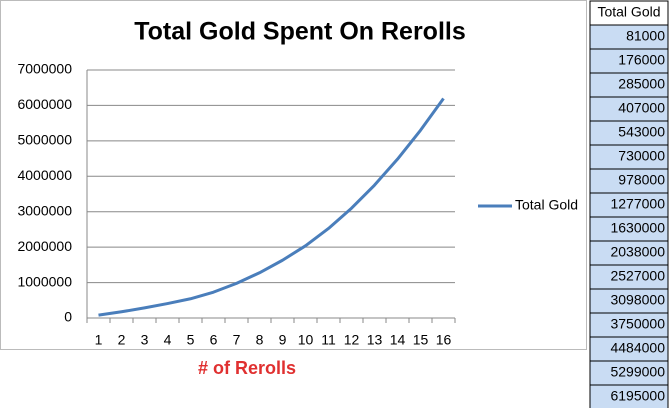 This screenshot has height=408, width=670. Describe the element at coordinates (300, 32) in the screenshot. I see `chart-title: Total Gold Spent On Rerolls` at that location.